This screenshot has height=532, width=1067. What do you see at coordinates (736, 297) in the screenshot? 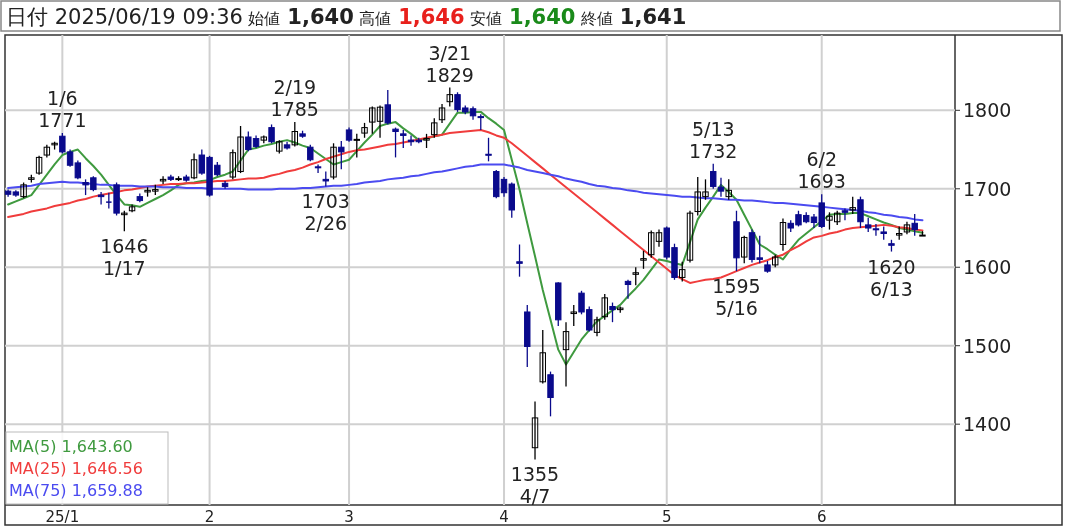
I see `annotation: 1595 5/16` at bounding box center [736, 297].